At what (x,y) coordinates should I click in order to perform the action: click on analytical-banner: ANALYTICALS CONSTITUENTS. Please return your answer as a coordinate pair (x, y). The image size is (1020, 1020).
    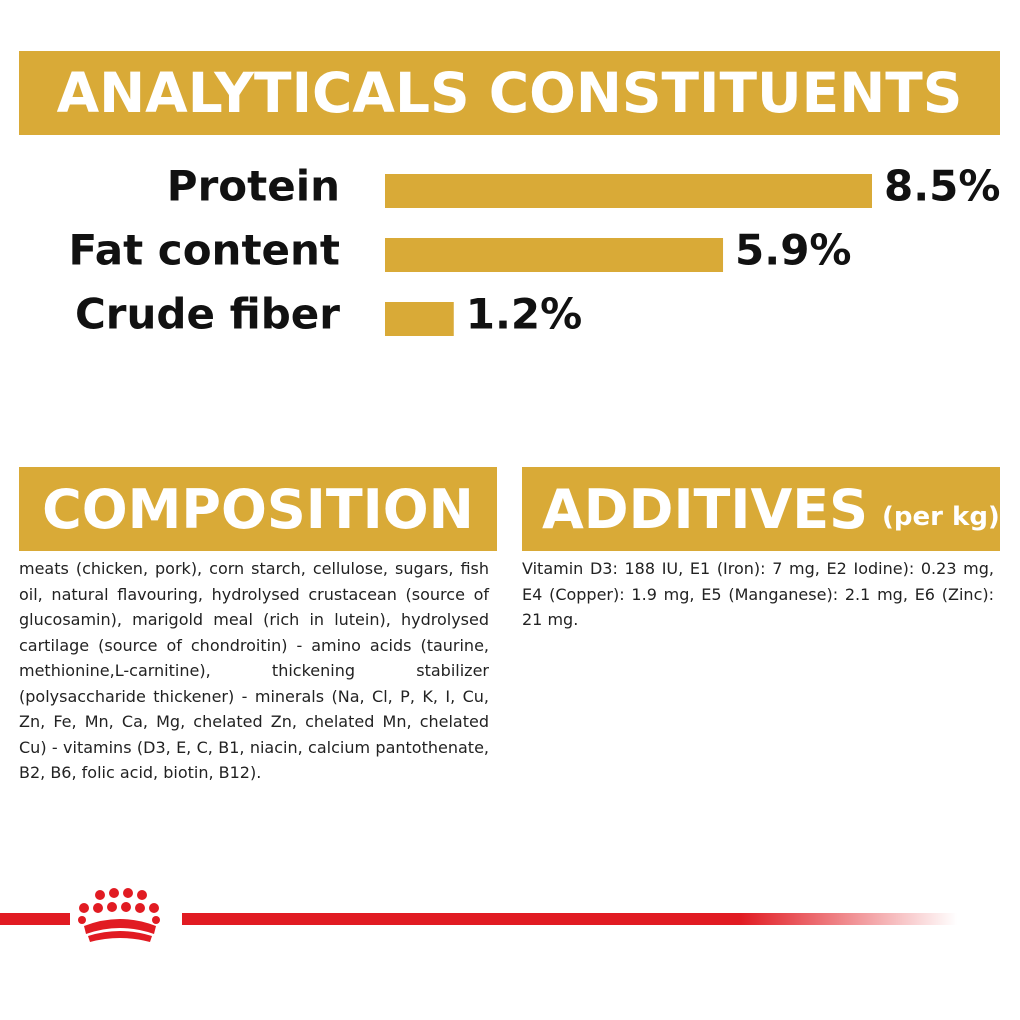
    Looking at the image, I should click on (509, 93).